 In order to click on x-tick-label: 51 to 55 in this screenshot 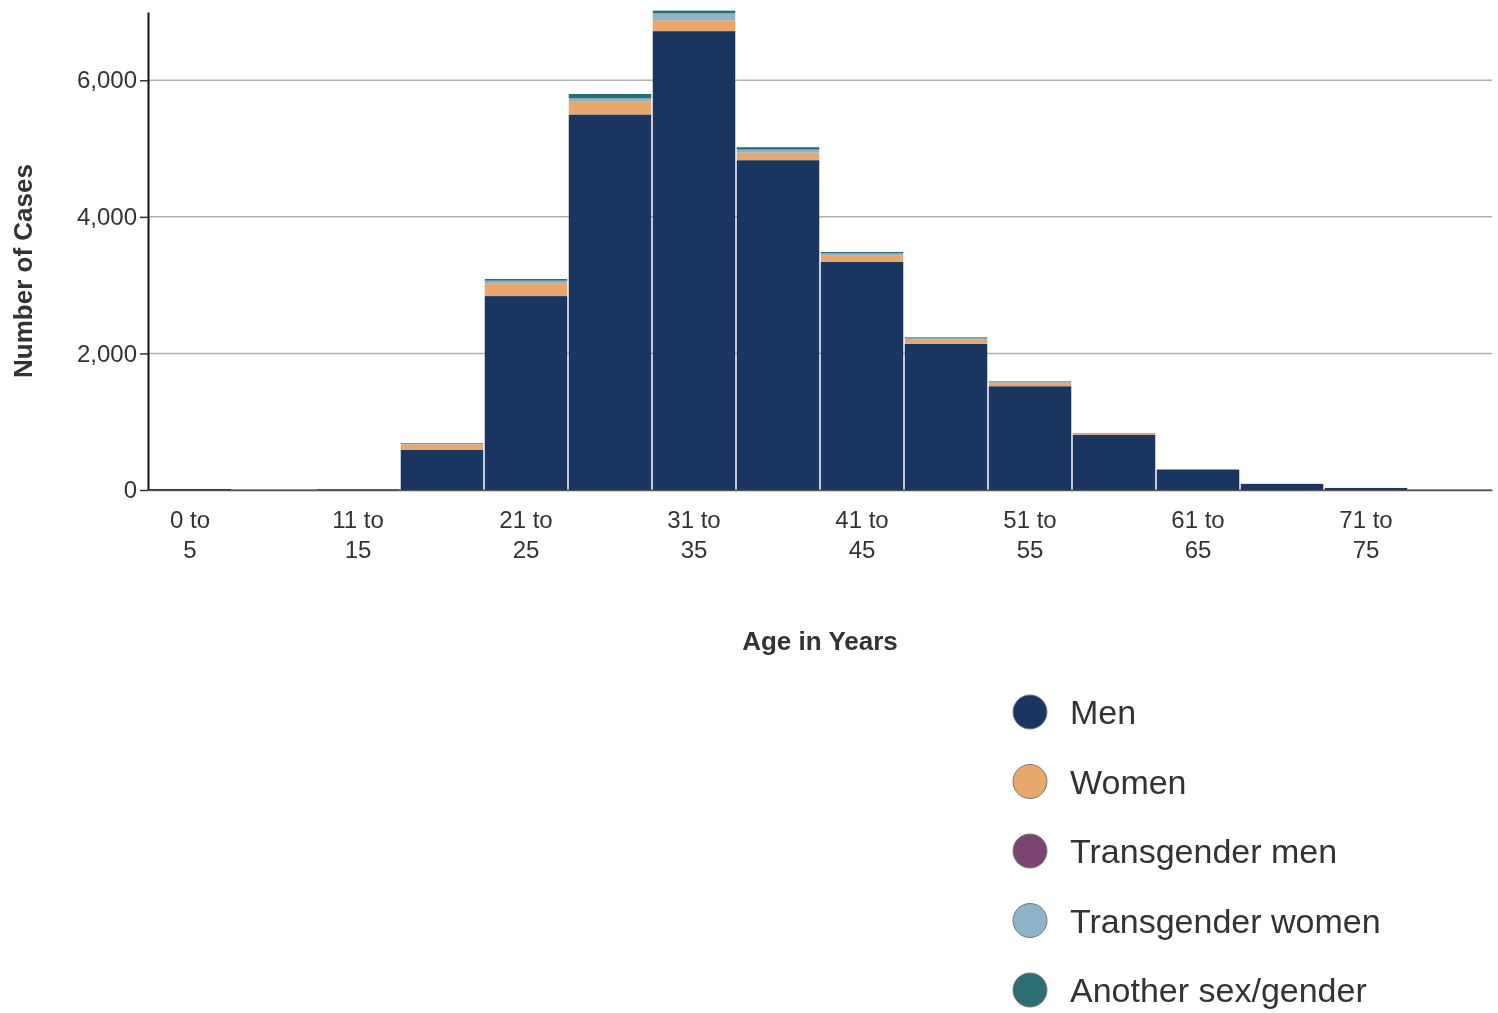, I will do `click(1030, 534)`.